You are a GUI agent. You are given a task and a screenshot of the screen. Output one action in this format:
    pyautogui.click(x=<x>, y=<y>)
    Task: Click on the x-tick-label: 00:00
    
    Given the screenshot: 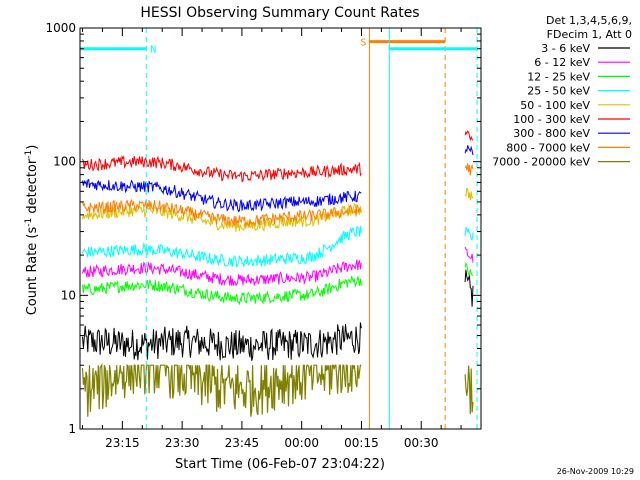 What is the action you would take?
    pyautogui.click(x=301, y=443)
    